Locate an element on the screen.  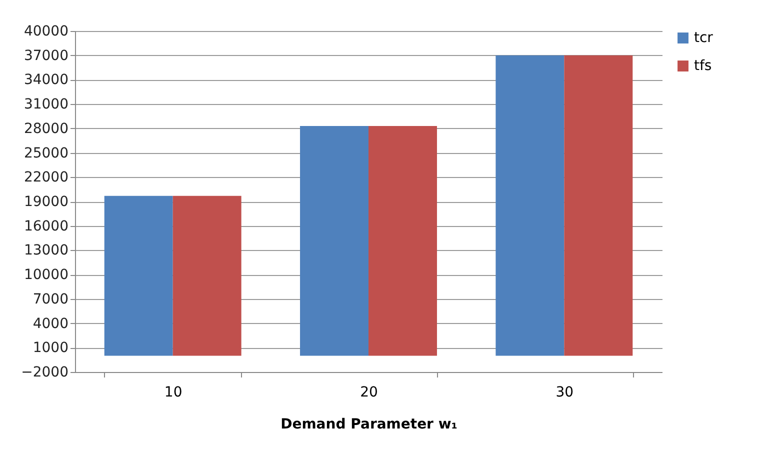
y-tick-label: 28000 is located at coordinates (46, 128).